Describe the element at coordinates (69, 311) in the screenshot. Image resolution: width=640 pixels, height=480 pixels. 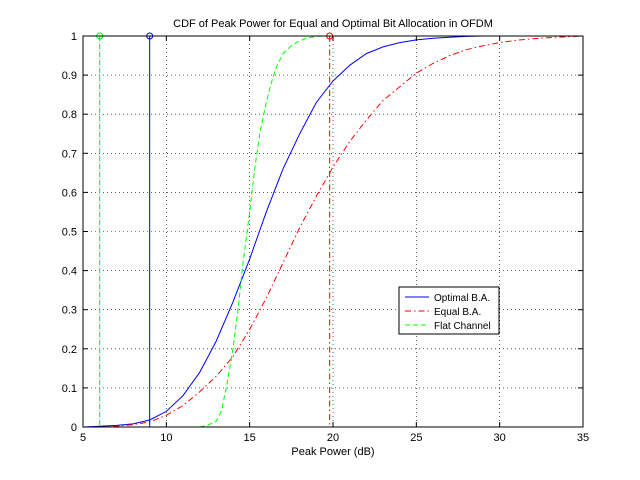
I see `y-tick-label: 0.3` at that location.